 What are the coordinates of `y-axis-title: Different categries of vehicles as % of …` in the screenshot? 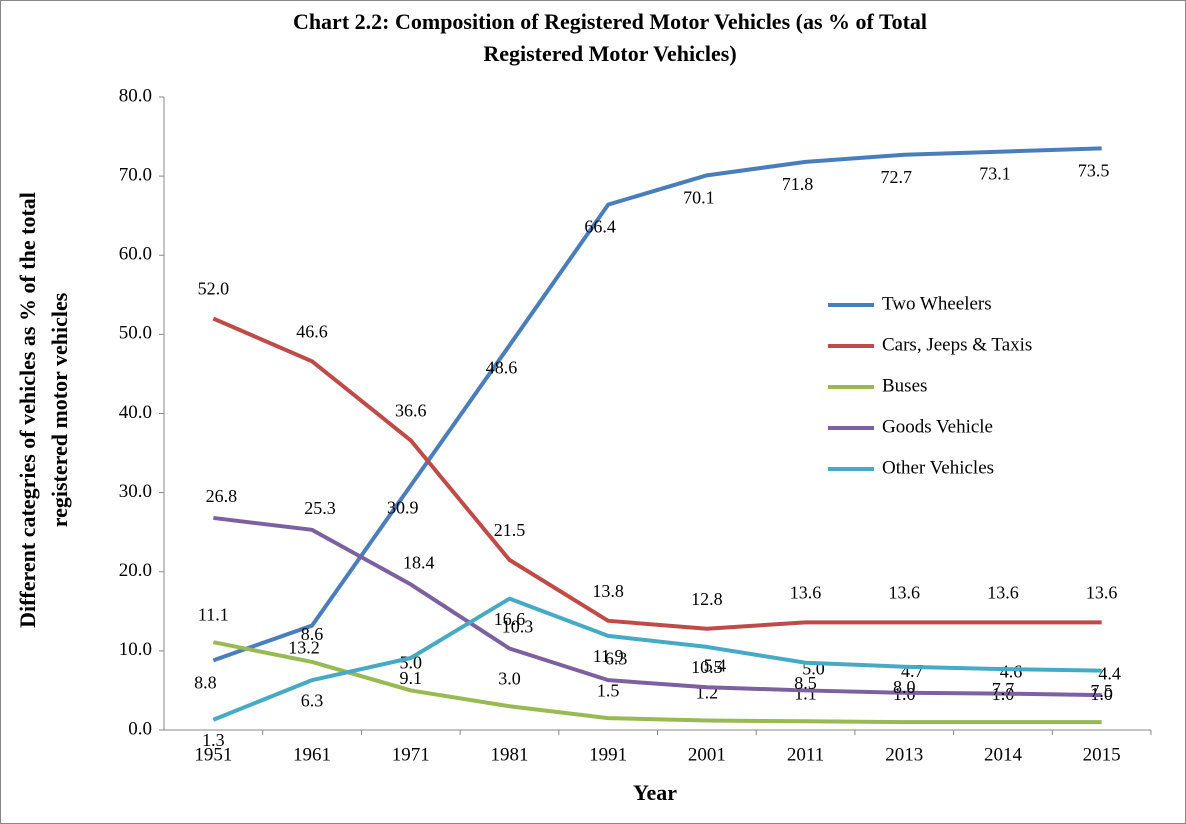 It's located at (27, 410).